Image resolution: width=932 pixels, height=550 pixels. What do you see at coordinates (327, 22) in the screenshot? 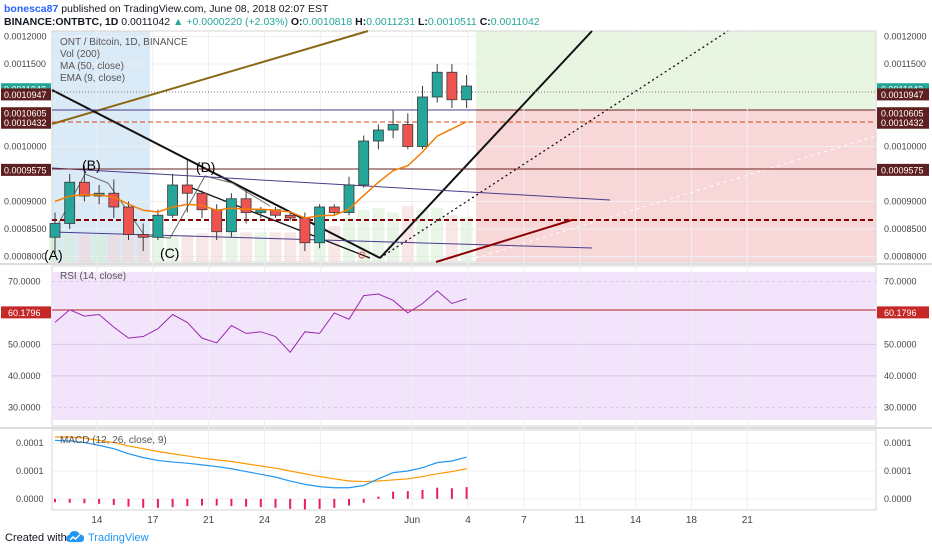
I see `open-value: 0.0010818` at bounding box center [327, 22].